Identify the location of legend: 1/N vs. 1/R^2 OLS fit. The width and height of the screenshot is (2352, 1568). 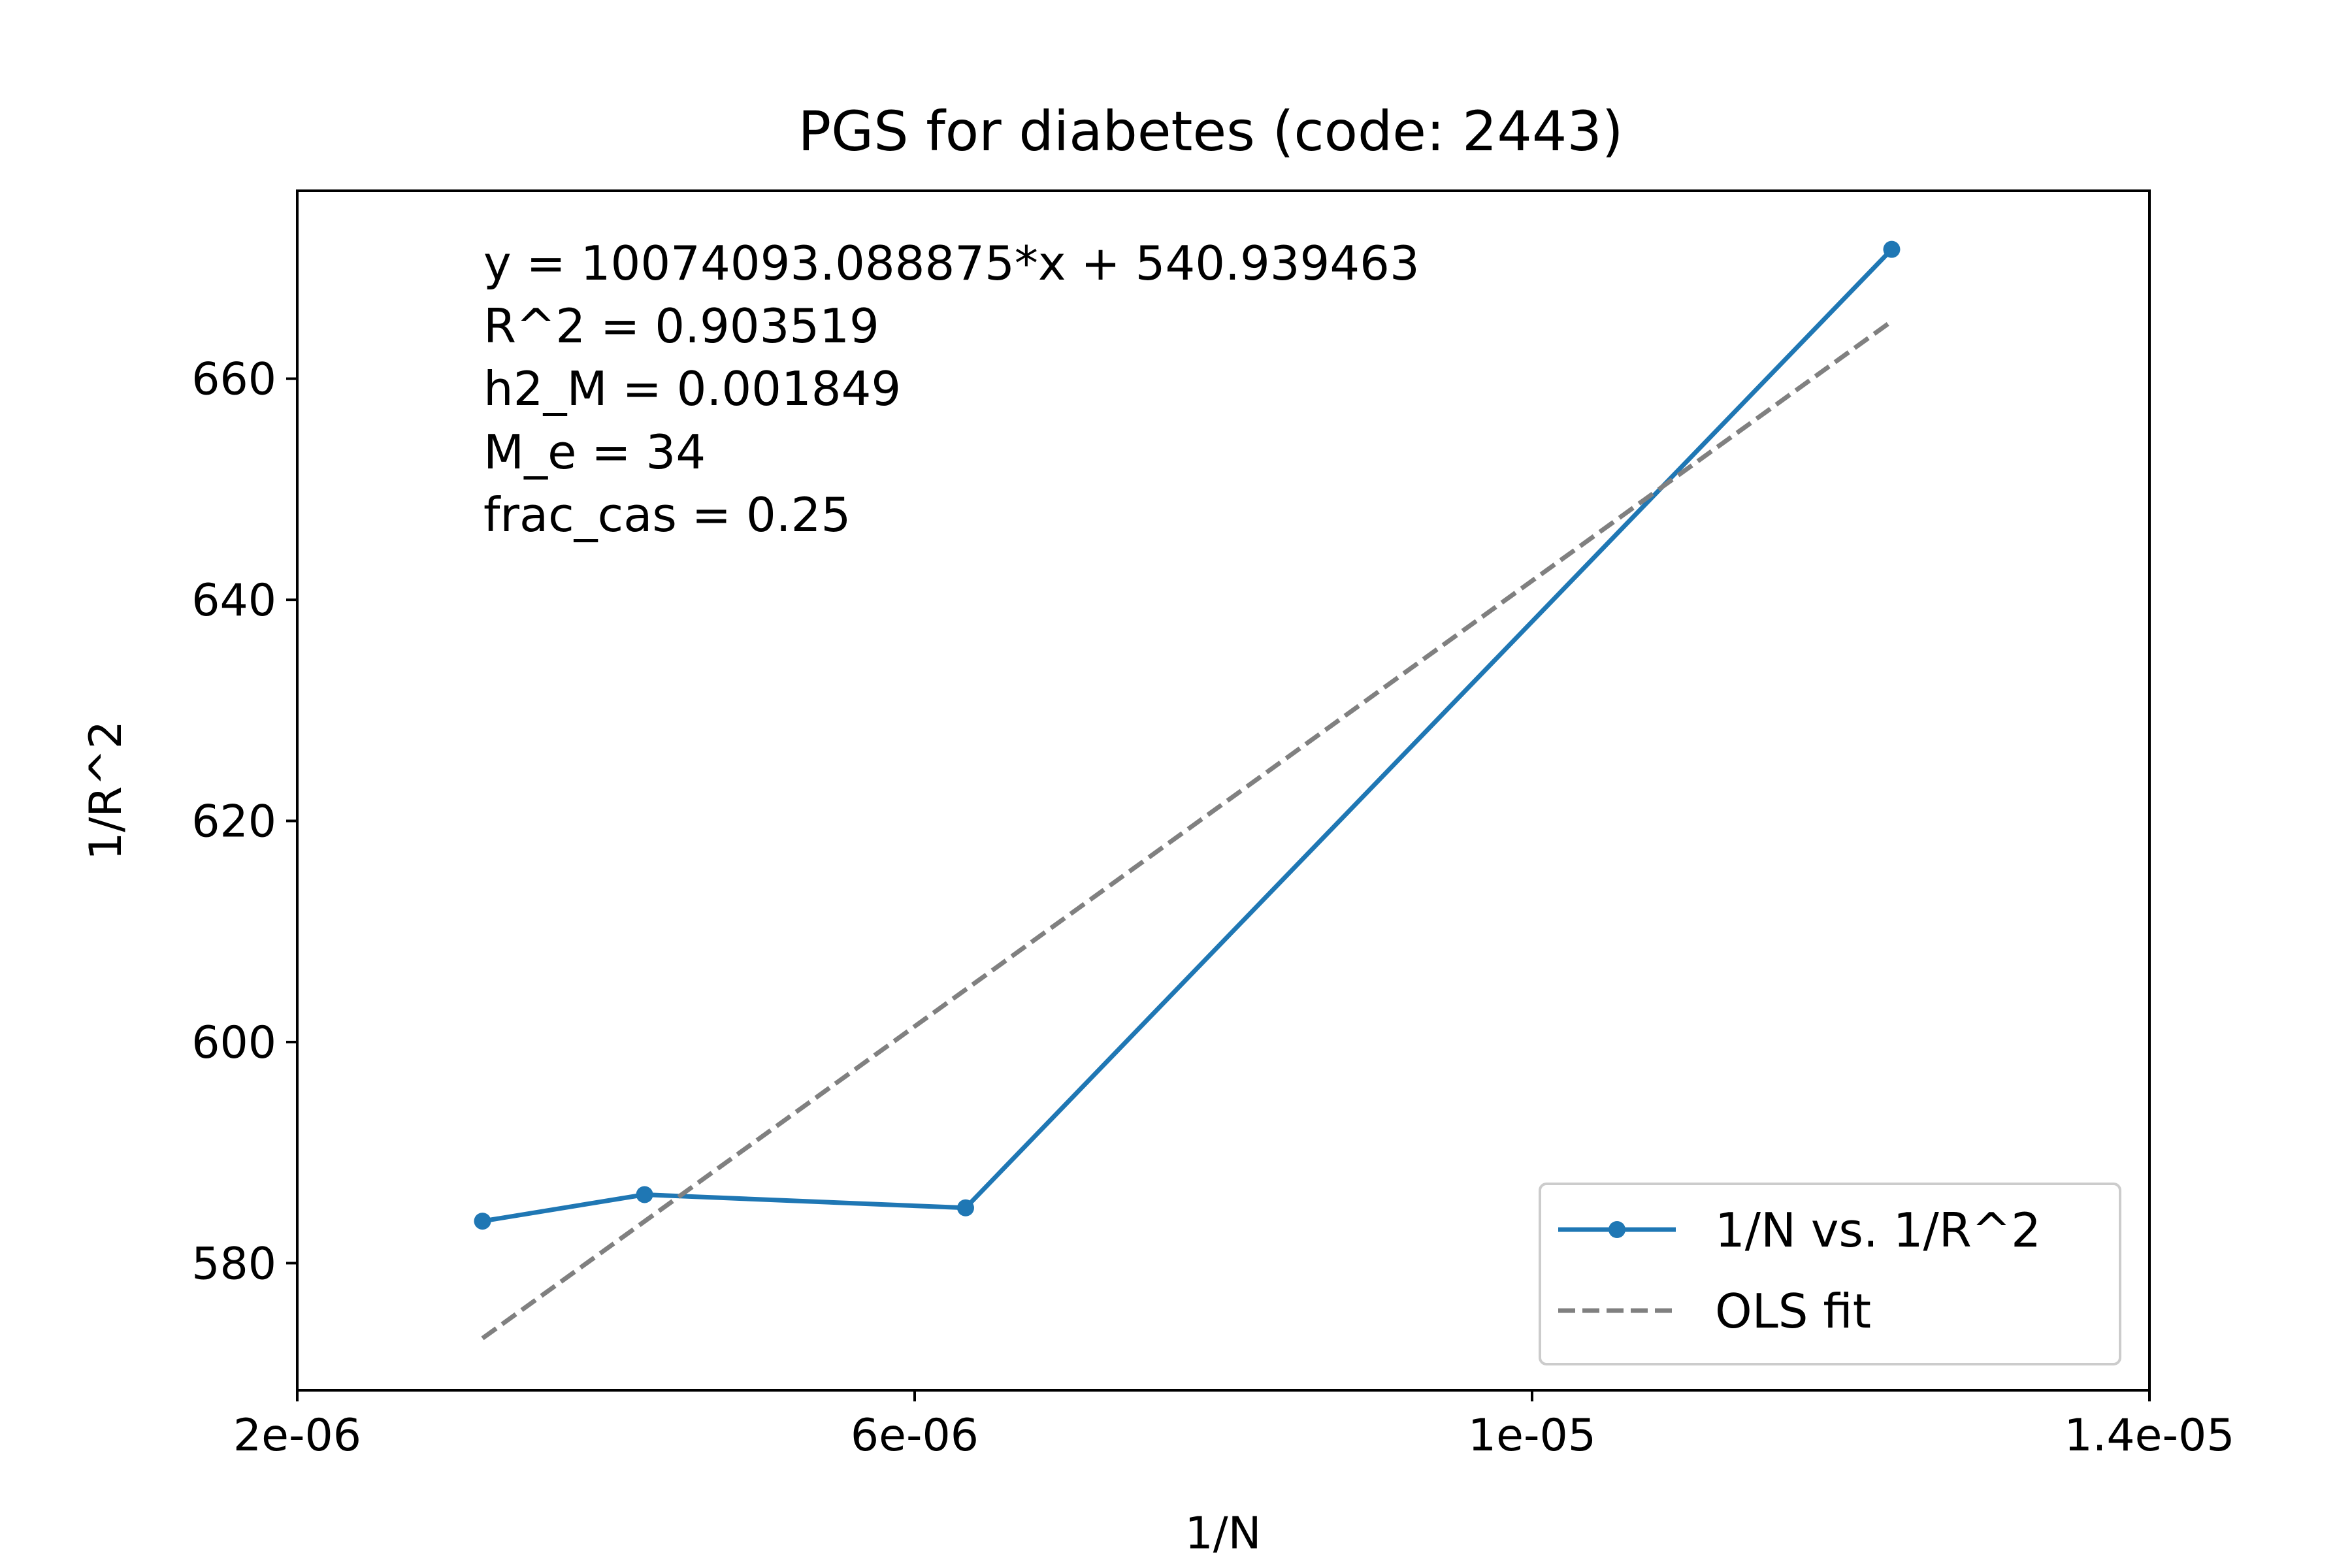
(1830, 1274).